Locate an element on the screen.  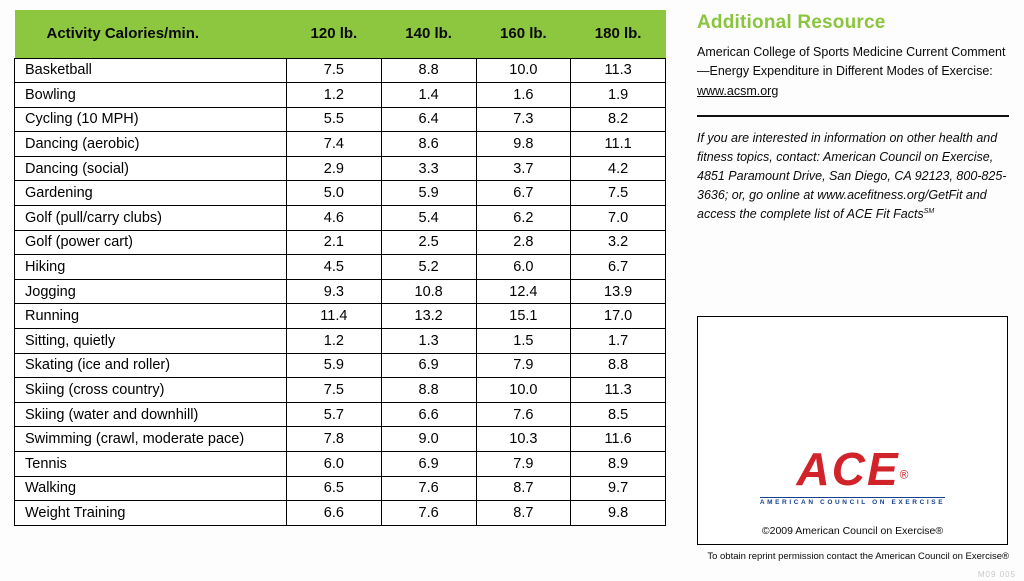
calories-cell: 2.9 is located at coordinates (334, 168).